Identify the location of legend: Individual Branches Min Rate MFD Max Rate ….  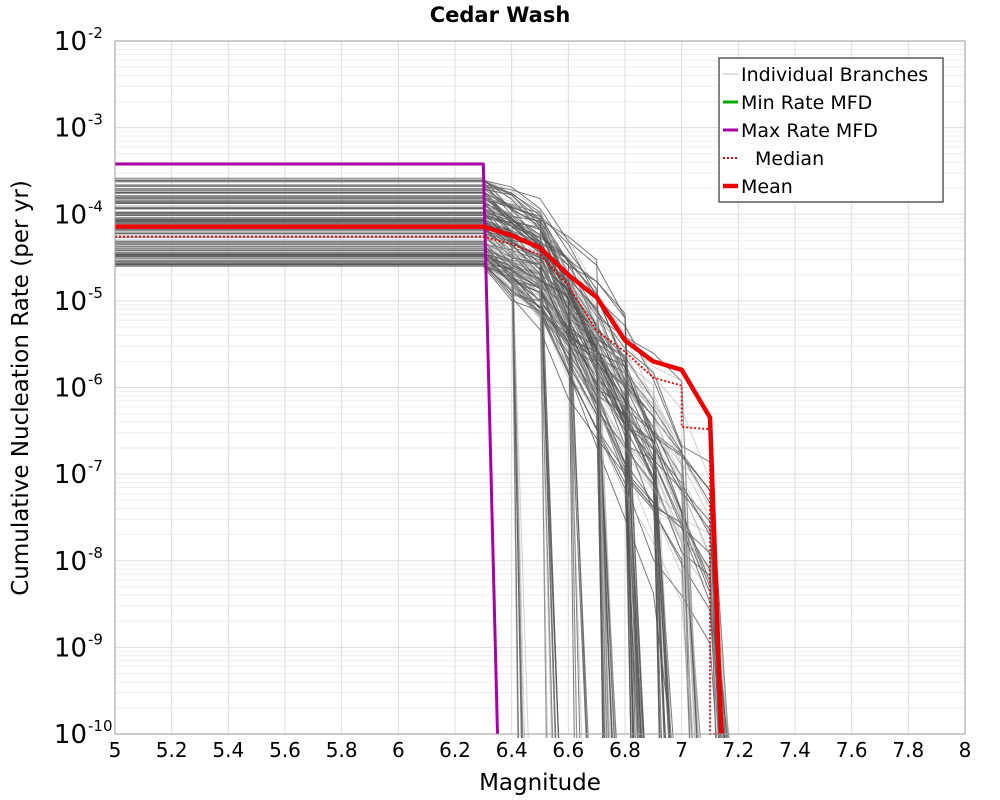
(831, 130).